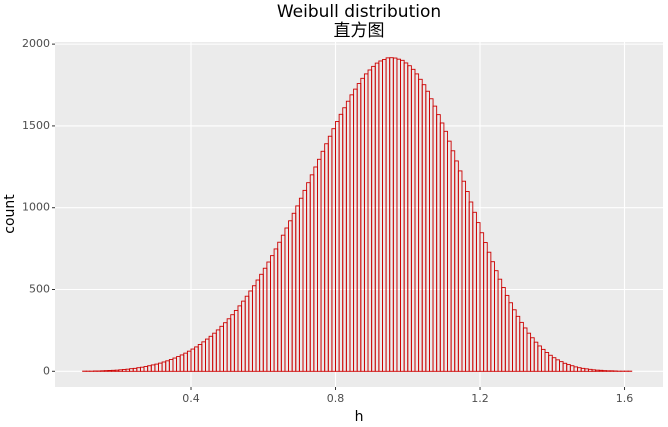 The height and width of the screenshot is (427, 668). I want to click on x-tick-label: 0.8, so click(336, 398).